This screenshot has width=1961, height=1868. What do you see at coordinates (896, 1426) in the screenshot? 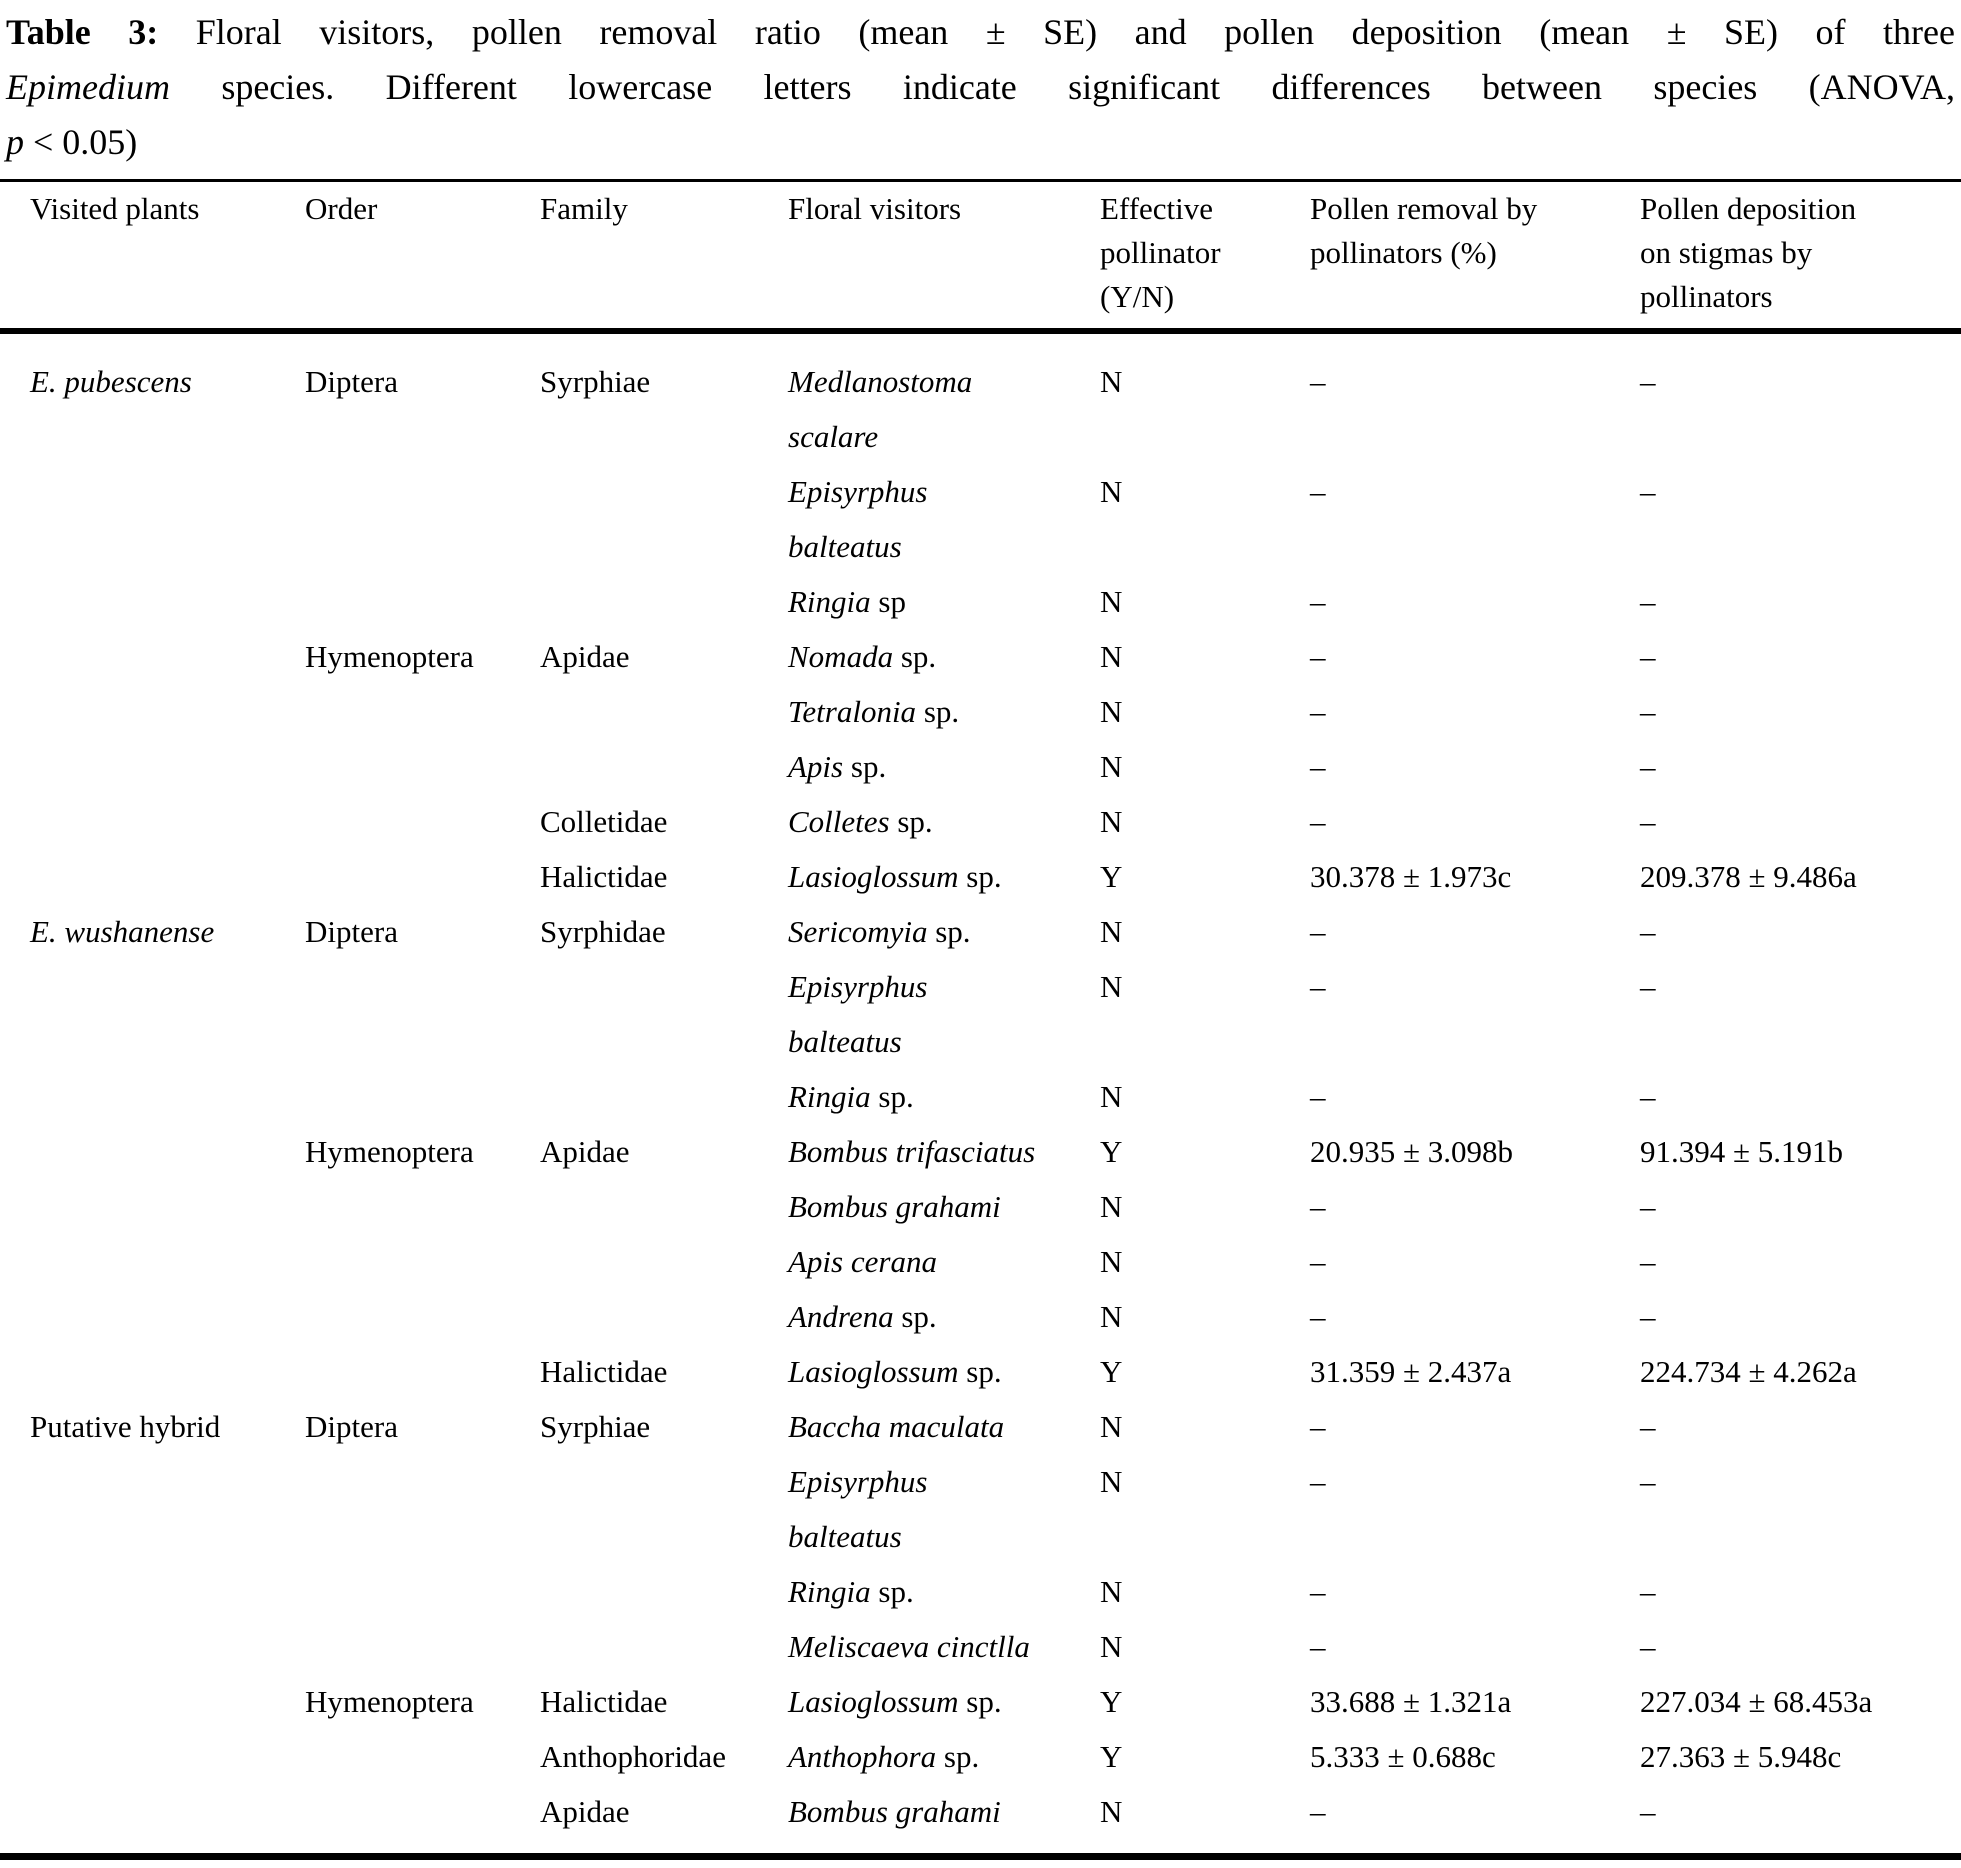
I see `floral-visitor-name: Baccha maculata` at bounding box center [896, 1426].